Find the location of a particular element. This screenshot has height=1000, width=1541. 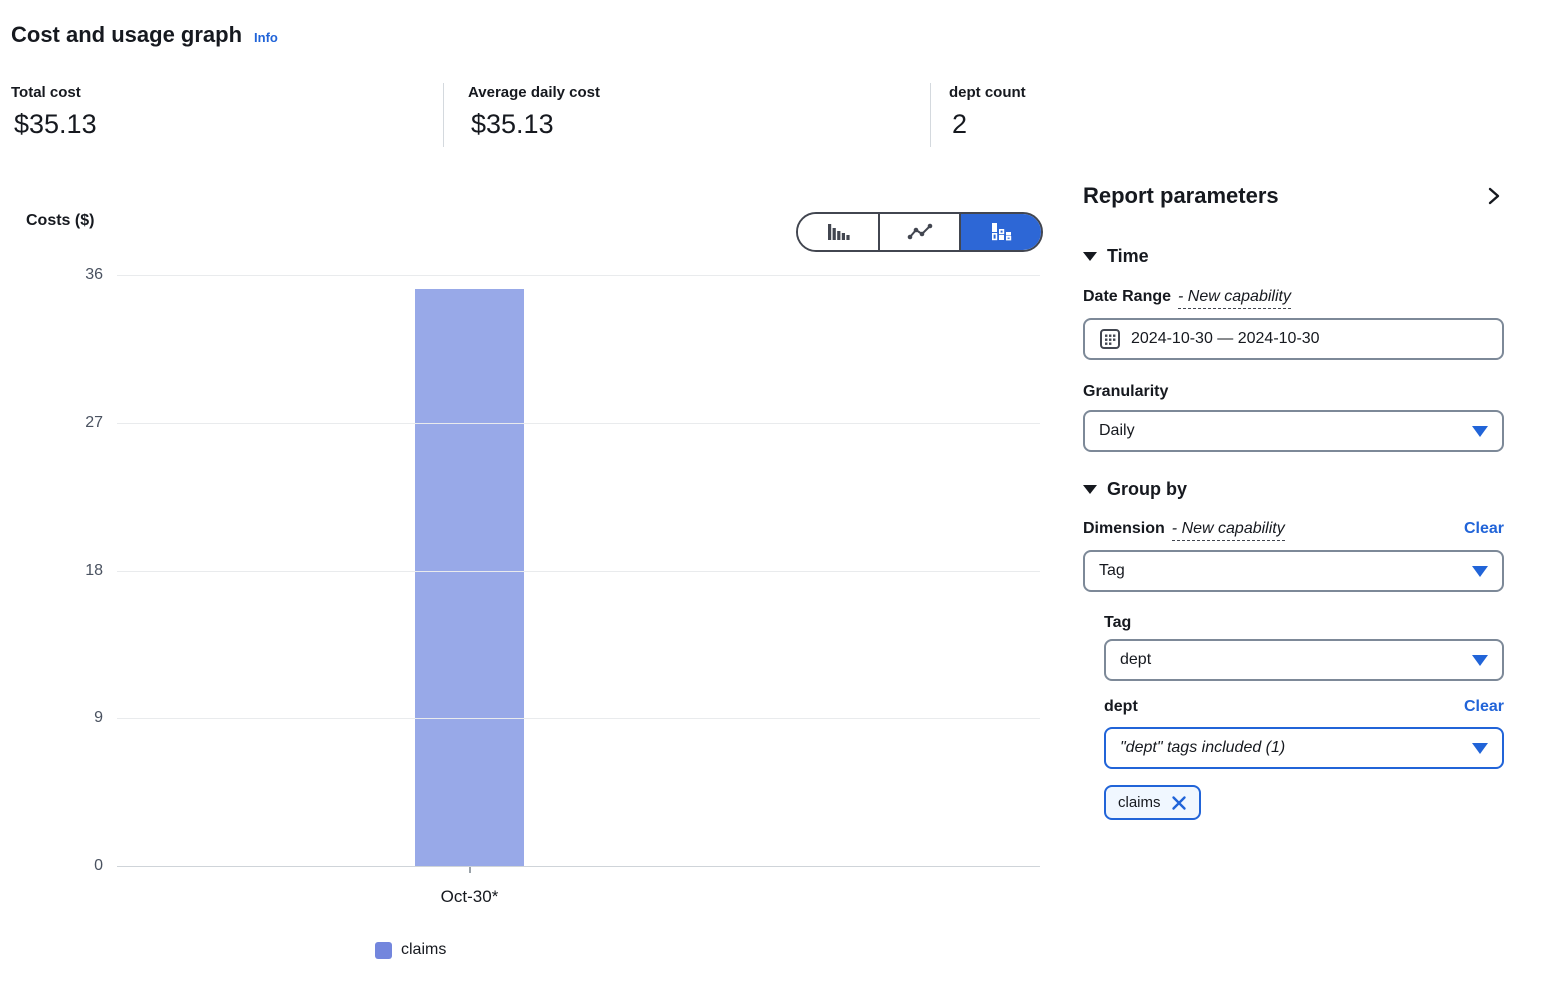

dept-clear-link: Clear is located at coordinates (1483, 706).